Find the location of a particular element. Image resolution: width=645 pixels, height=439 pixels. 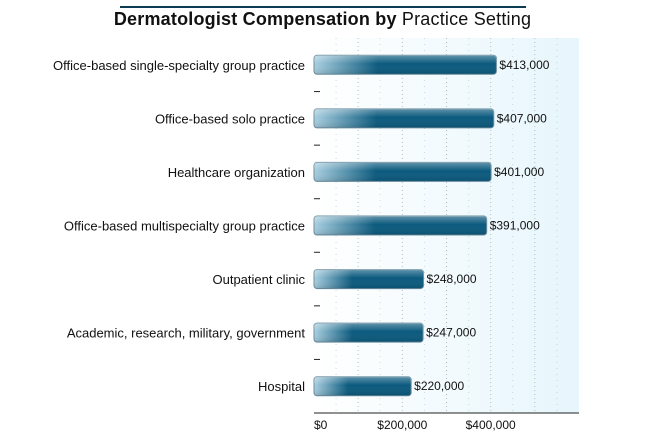

category-label: Healthcare organization is located at coordinates (236, 172).